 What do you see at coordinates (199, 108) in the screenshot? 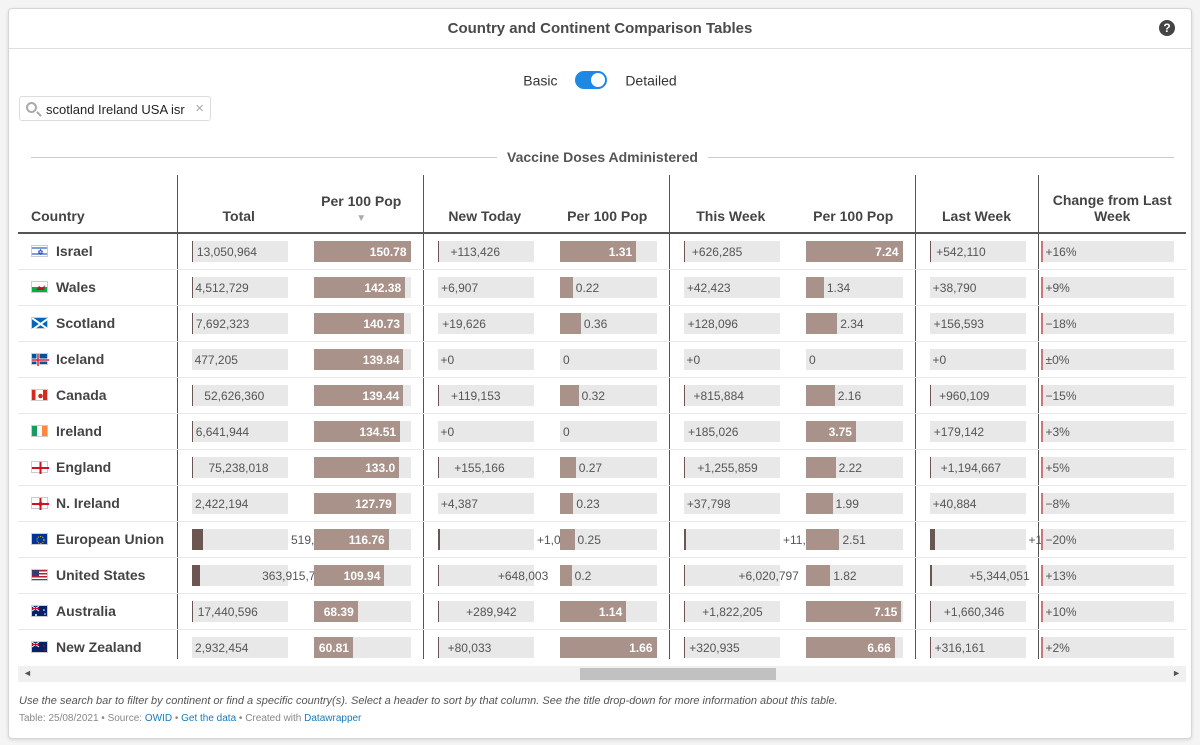
I see `clear-icon: ×` at bounding box center [199, 108].